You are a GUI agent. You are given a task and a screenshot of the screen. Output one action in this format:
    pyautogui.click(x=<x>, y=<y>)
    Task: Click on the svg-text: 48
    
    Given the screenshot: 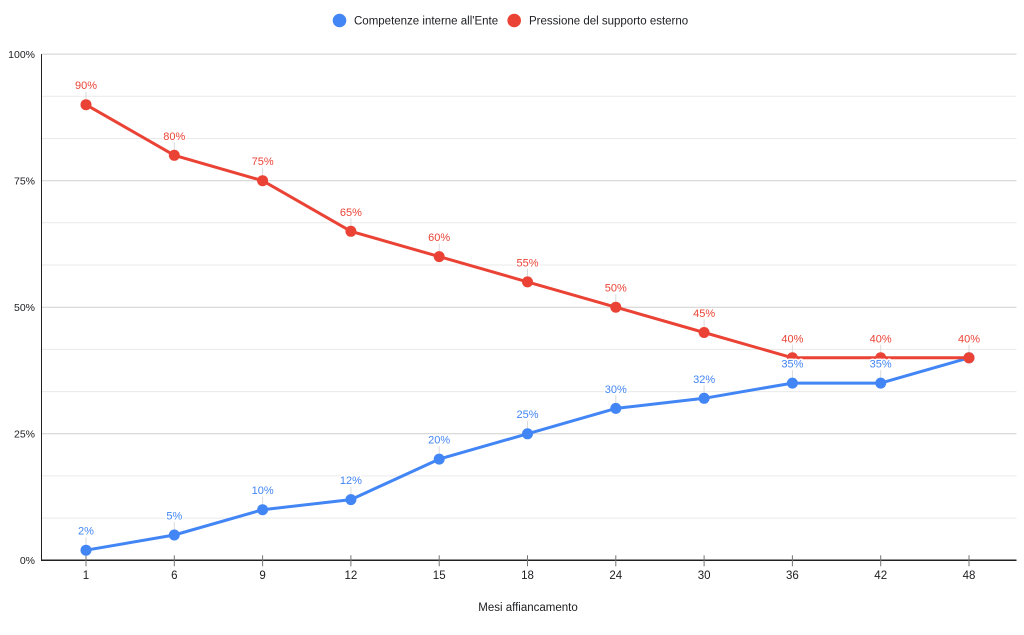 What is the action you would take?
    pyautogui.click(x=969, y=576)
    